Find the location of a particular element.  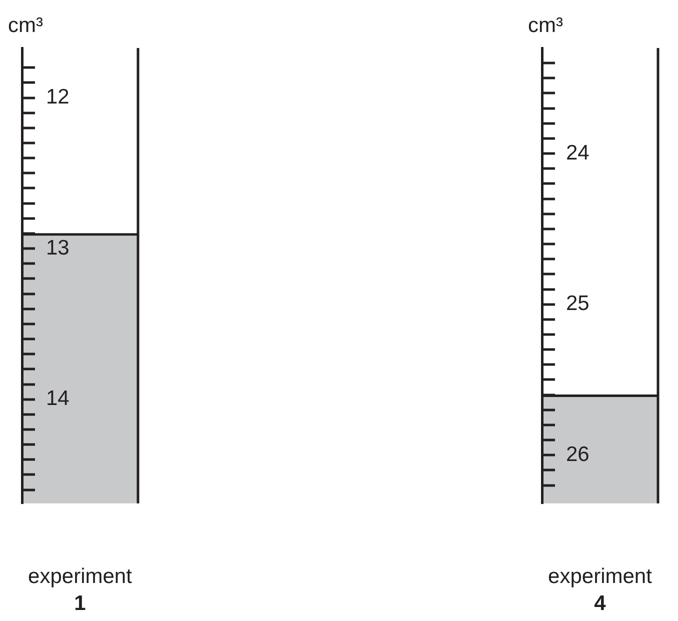

y-tick-label: 24 is located at coordinates (578, 152).